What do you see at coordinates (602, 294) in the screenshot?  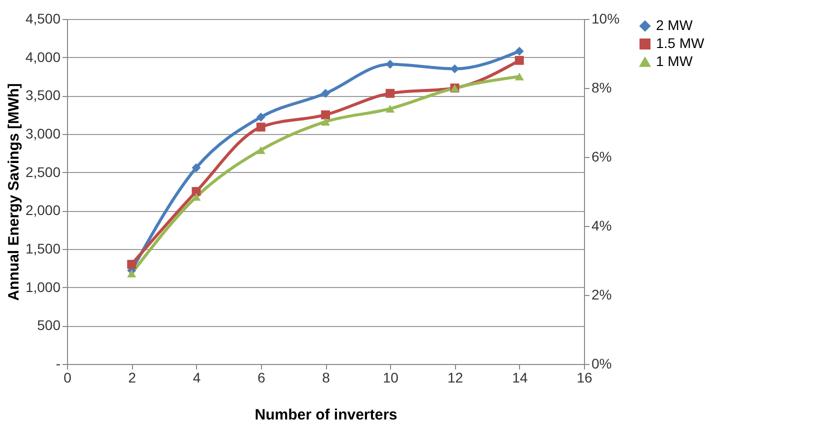 I see `y2-tick-label: 2%` at bounding box center [602, 294].